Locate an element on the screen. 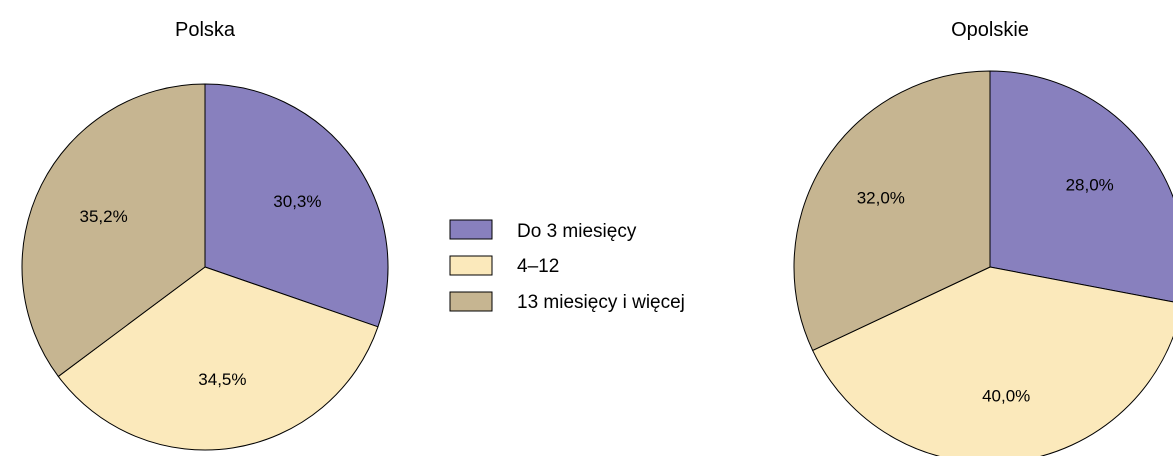 The height and width of the screenshot is (456, 1173). legend-item: 13 miesięcy i więcej is located at coordinates (567, 302).